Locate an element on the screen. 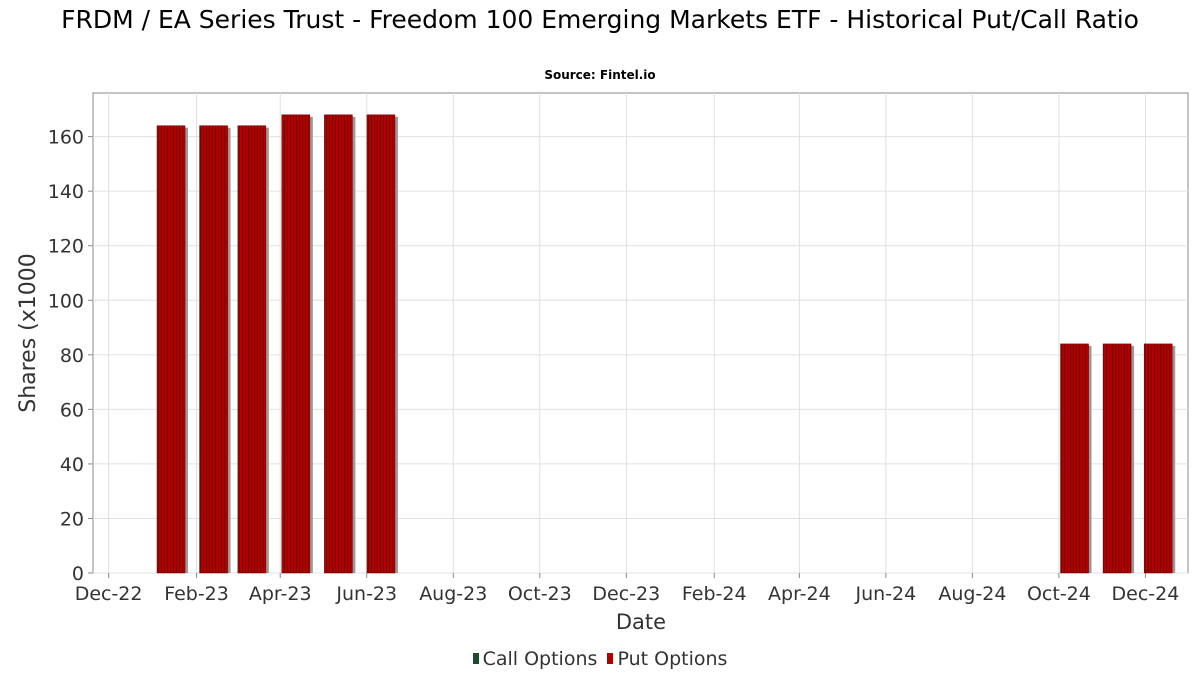 The image size is (1200, 675). legend-item-call: Call Options is located at coordinates (535, 658).